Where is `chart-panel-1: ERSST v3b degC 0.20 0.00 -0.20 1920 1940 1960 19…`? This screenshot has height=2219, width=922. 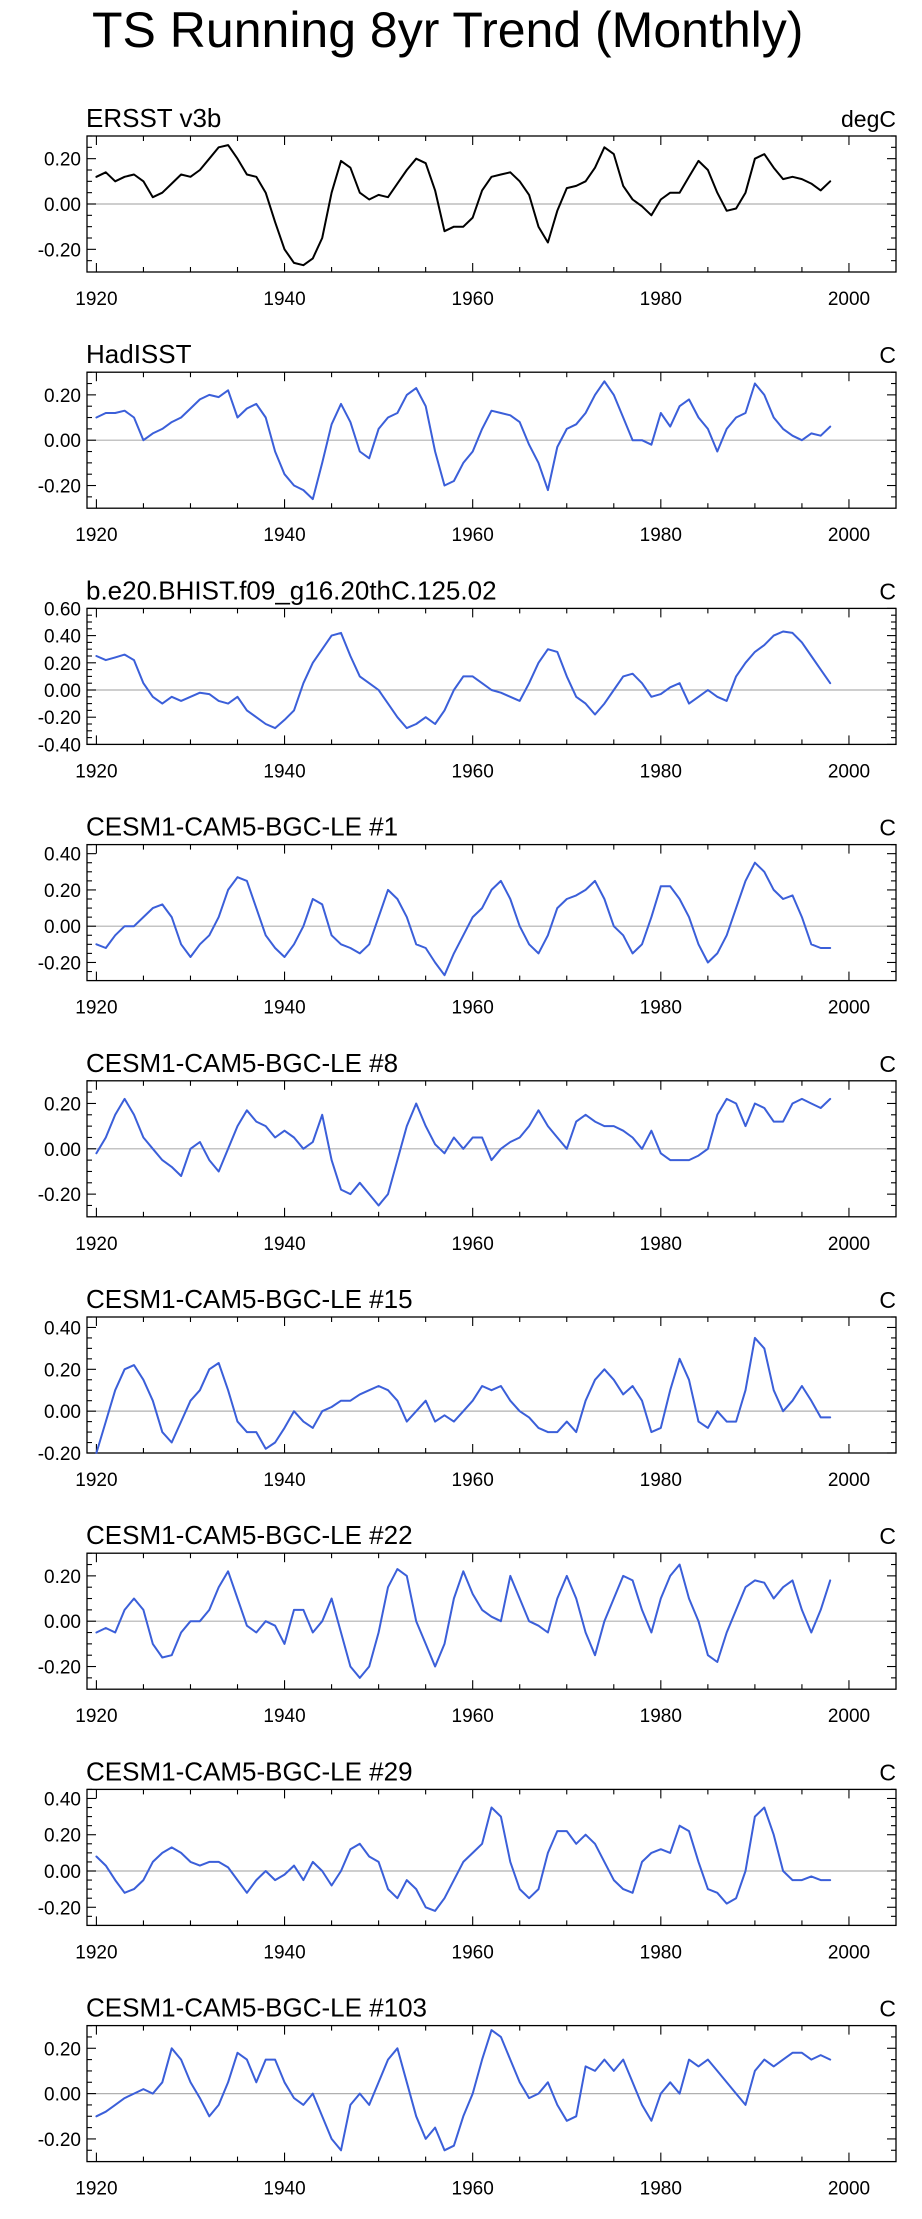
chart-panel-1: ERSST v3b degC 0.20 0.00 -0.20 1920 1940 1960 19… is located at coordinates (467, 206).